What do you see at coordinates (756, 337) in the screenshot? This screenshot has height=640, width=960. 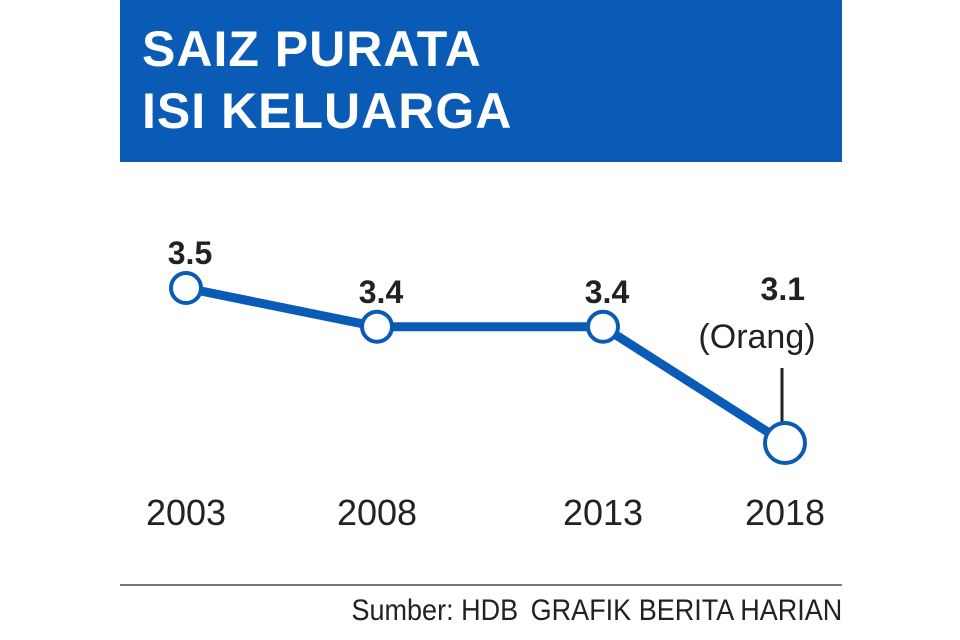 I see `unit-annotation: (Orang)` at bounding box center [756, 337].